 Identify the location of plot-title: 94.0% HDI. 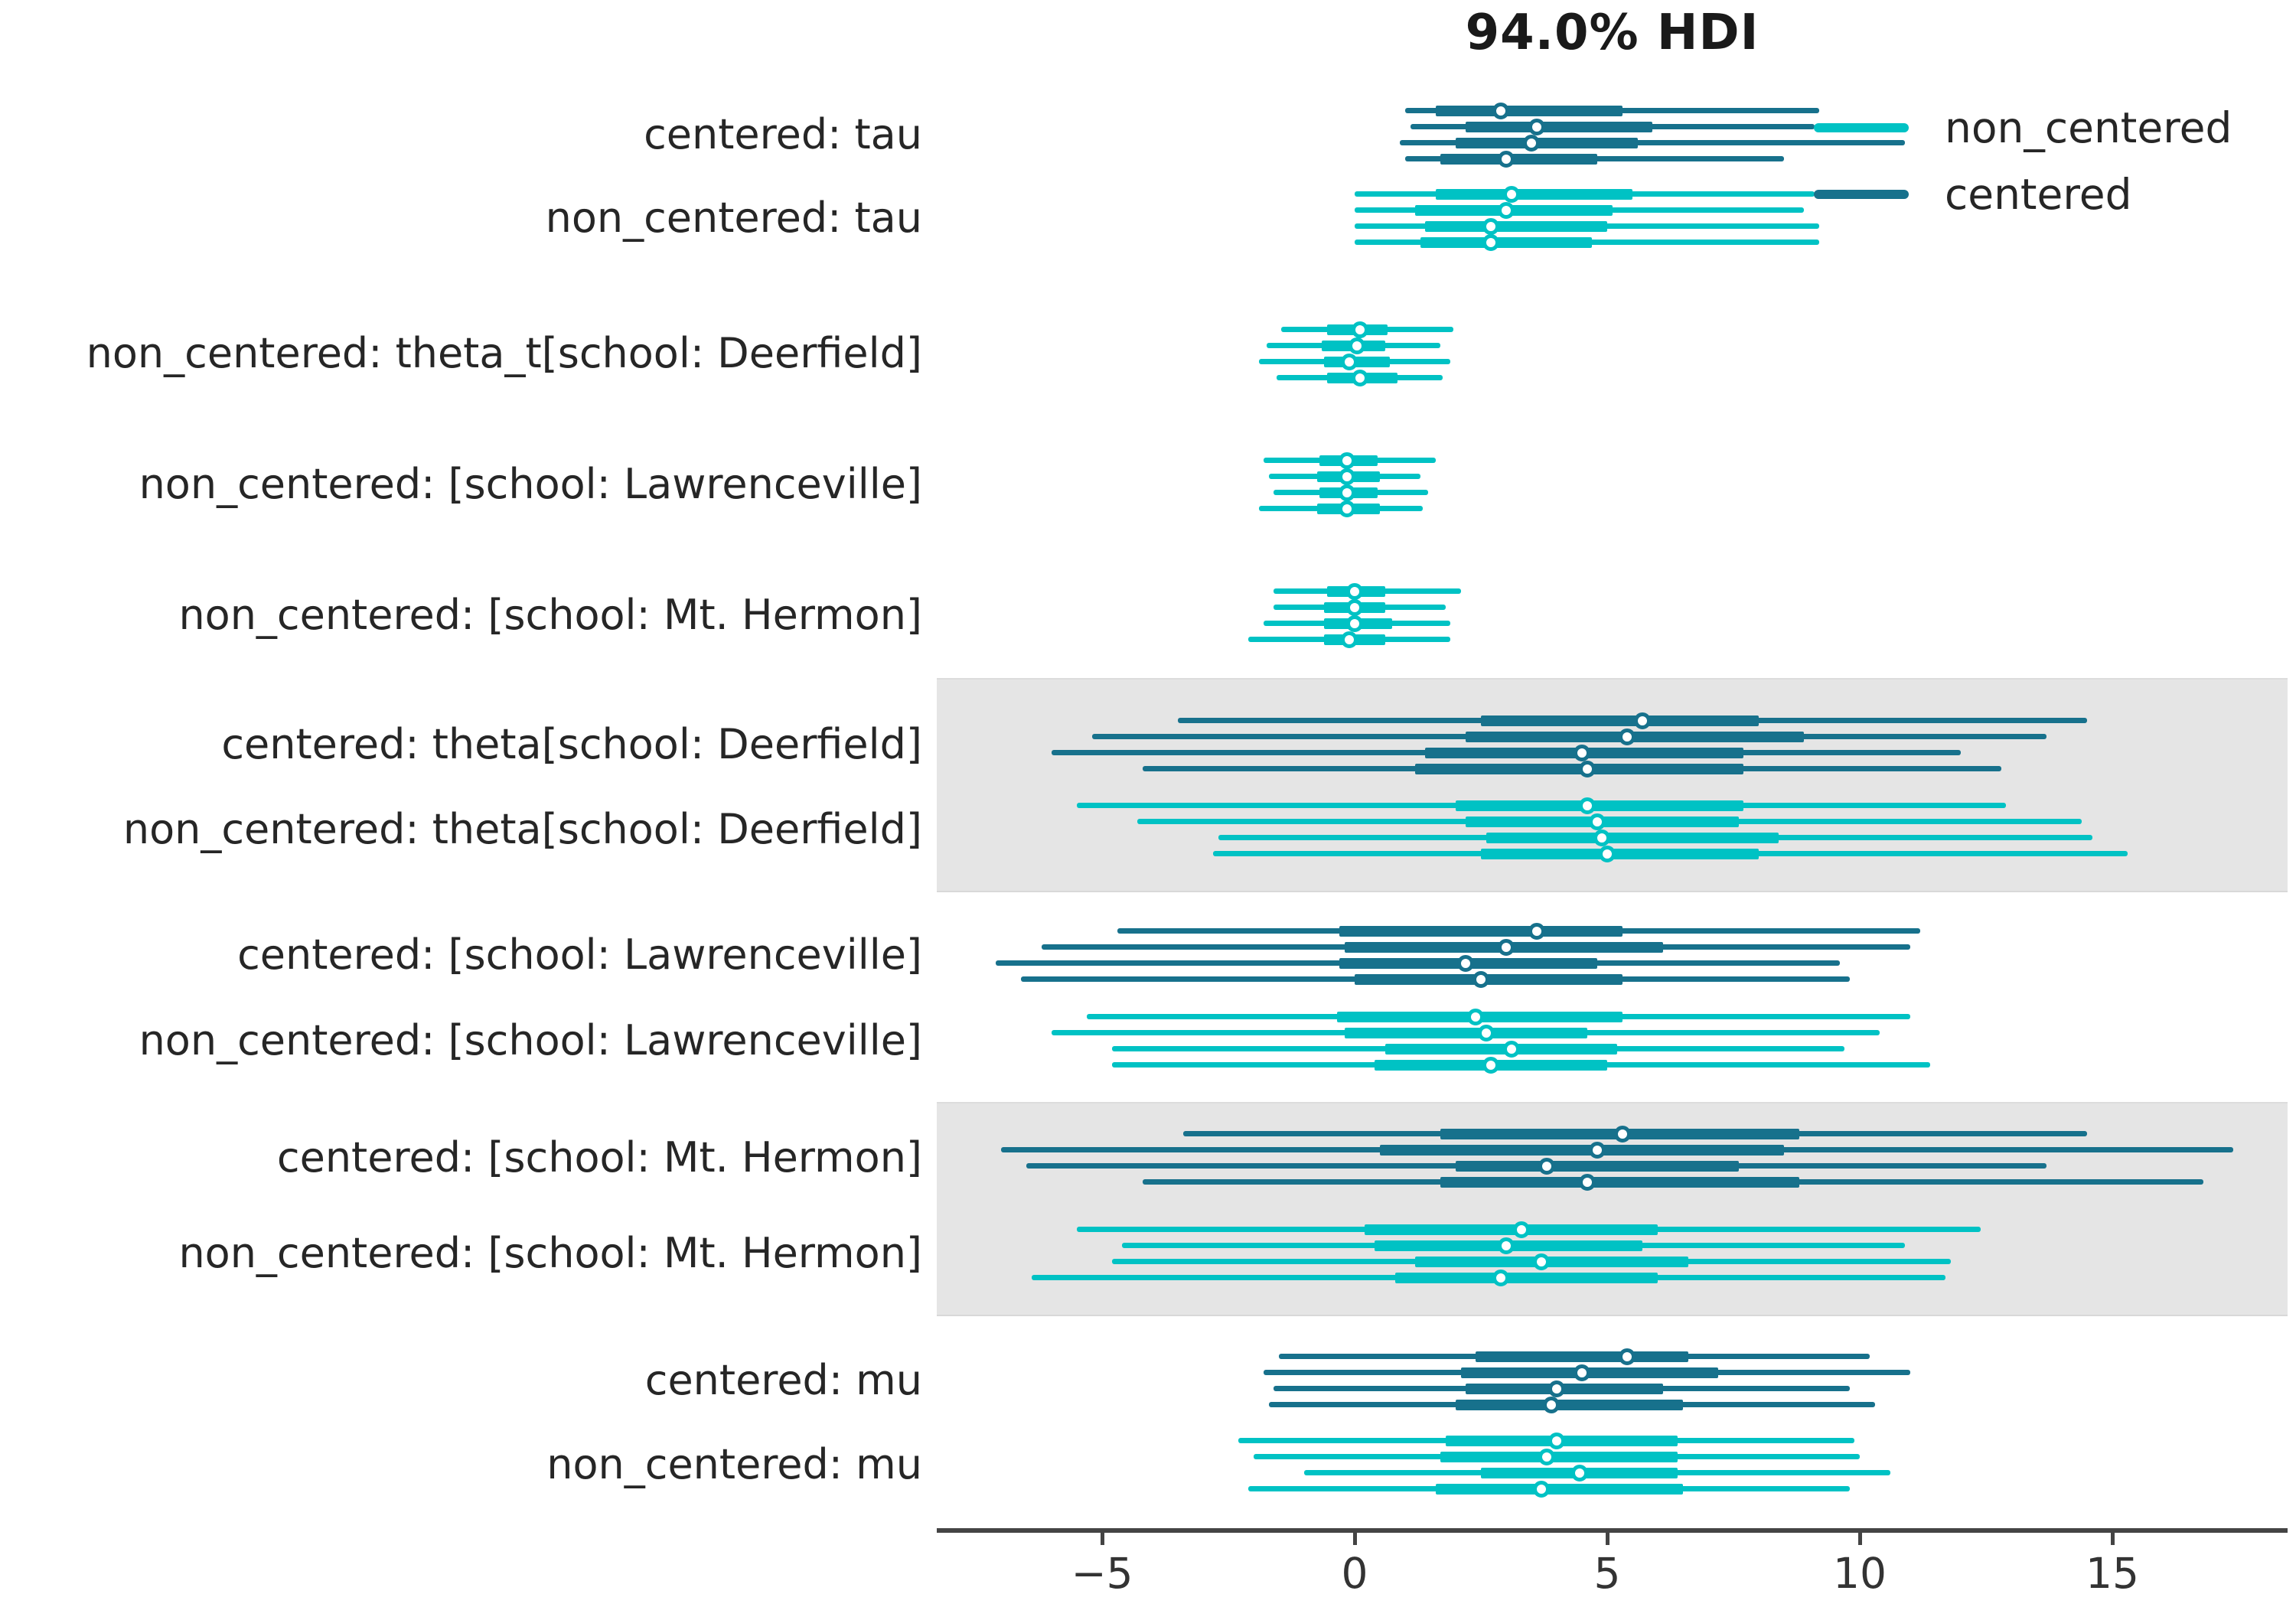
(1612, 33).